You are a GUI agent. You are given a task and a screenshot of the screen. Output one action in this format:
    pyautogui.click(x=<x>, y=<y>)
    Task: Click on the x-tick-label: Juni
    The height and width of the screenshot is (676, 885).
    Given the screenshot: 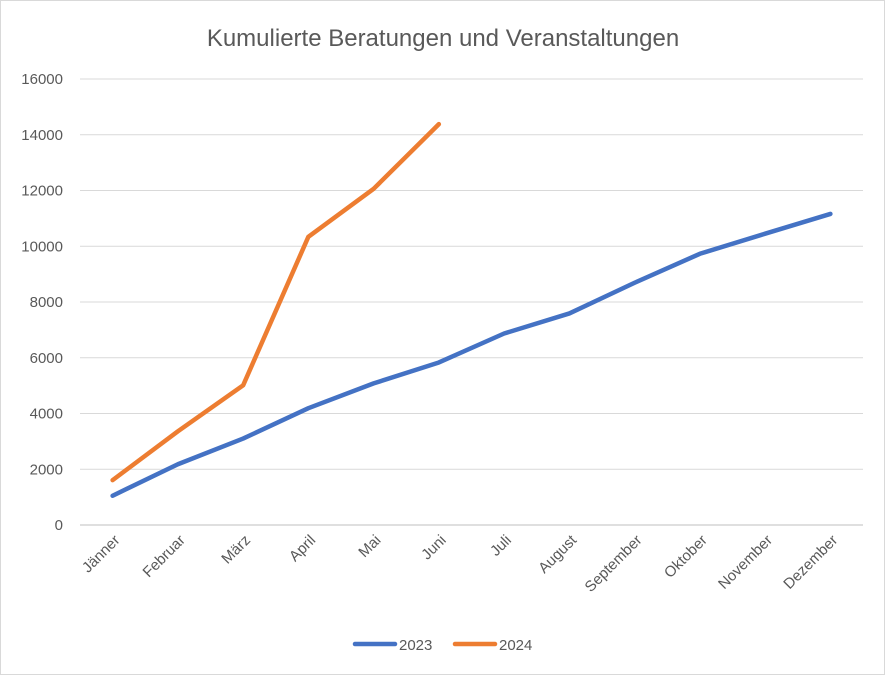 What is the action you would take?
    pyautogui.click(x=433, y=547)
    